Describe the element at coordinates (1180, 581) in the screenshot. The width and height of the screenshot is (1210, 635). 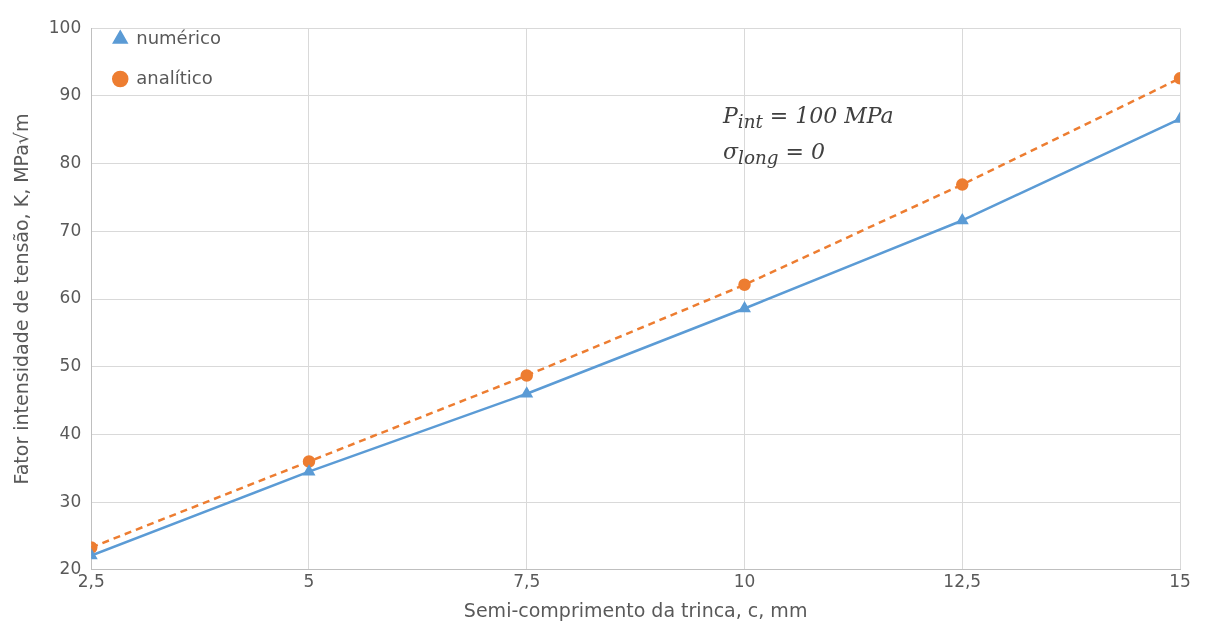
I see `x-tick-label: 15` at that location.